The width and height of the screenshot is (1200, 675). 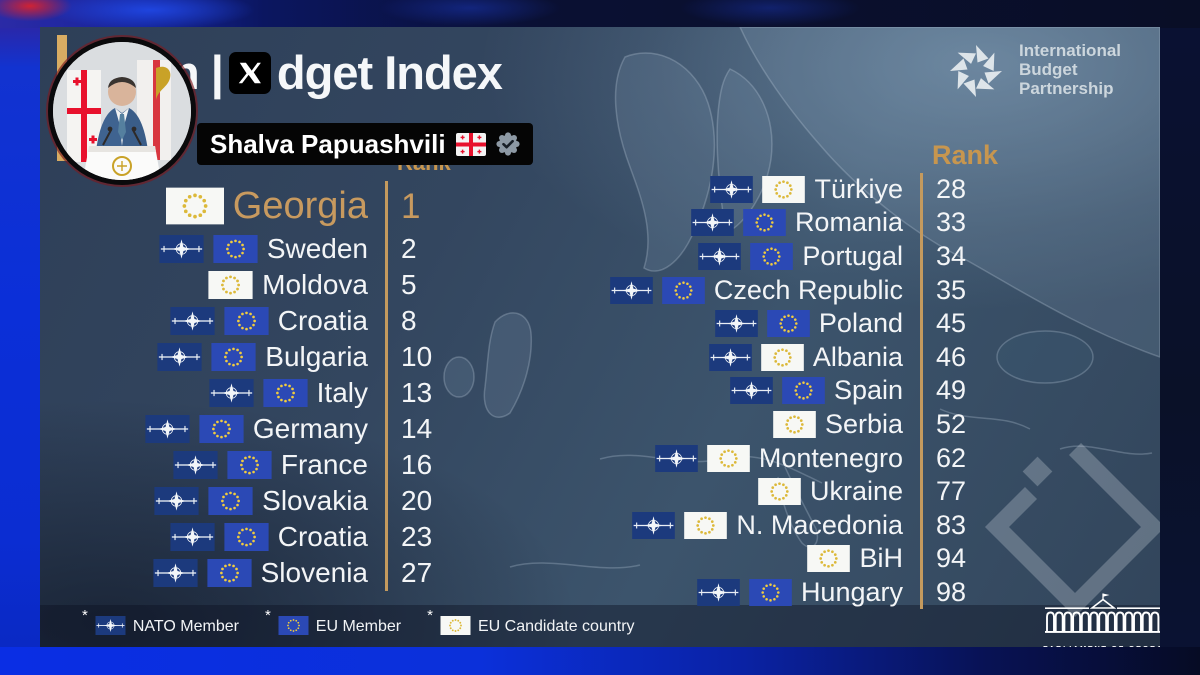 What do you see at coordinates (808, 289) in the screenshot?
I see `country-name: Czech Republic` at bounding box center [808, 289].